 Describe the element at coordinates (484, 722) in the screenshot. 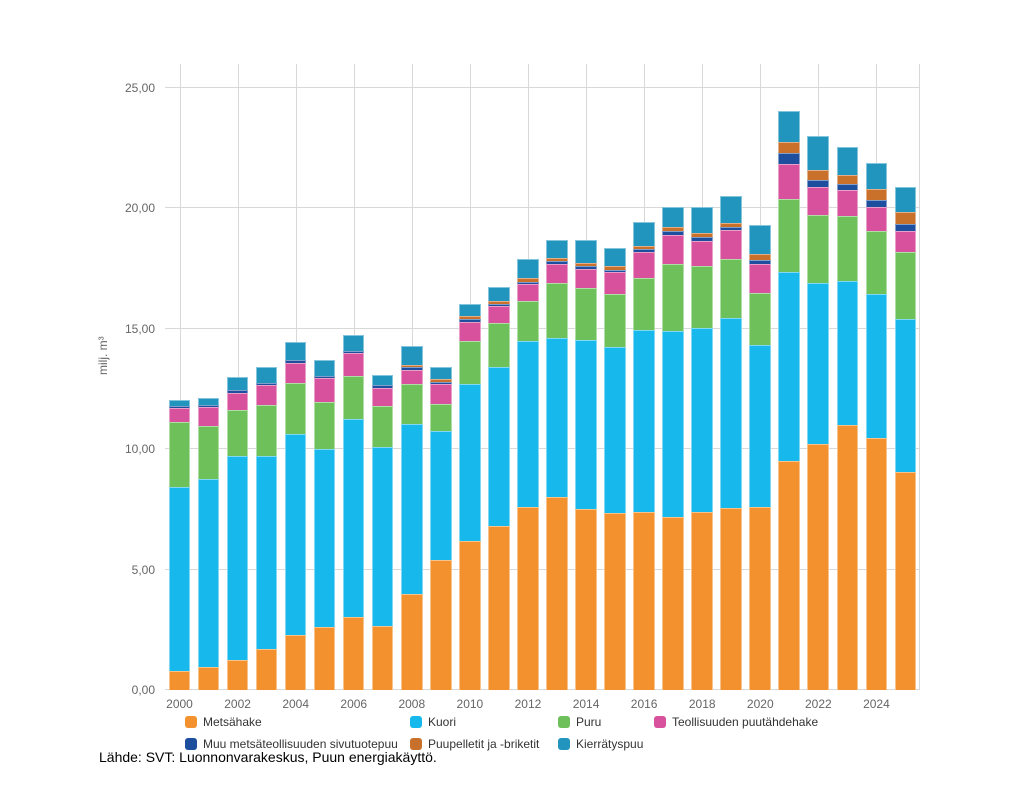

I see `legend-item: Kuori` at that location.